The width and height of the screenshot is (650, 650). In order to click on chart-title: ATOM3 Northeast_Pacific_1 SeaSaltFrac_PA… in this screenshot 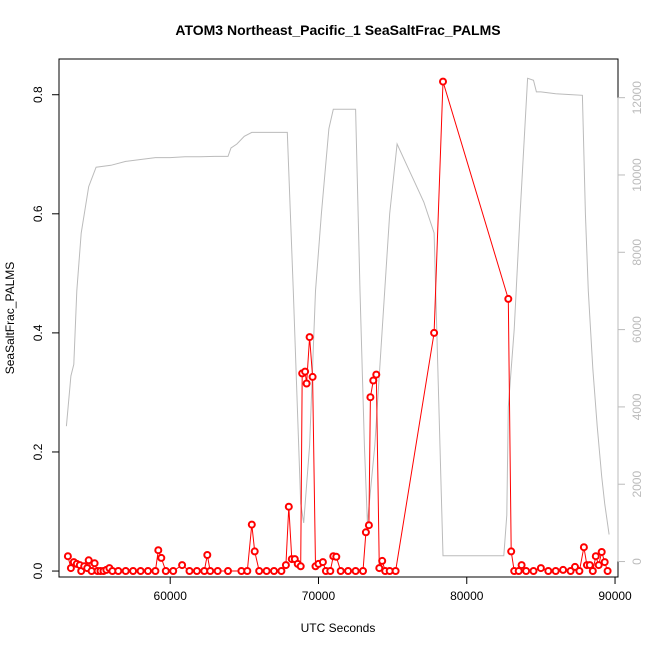, I will do `click(337, 30)`.